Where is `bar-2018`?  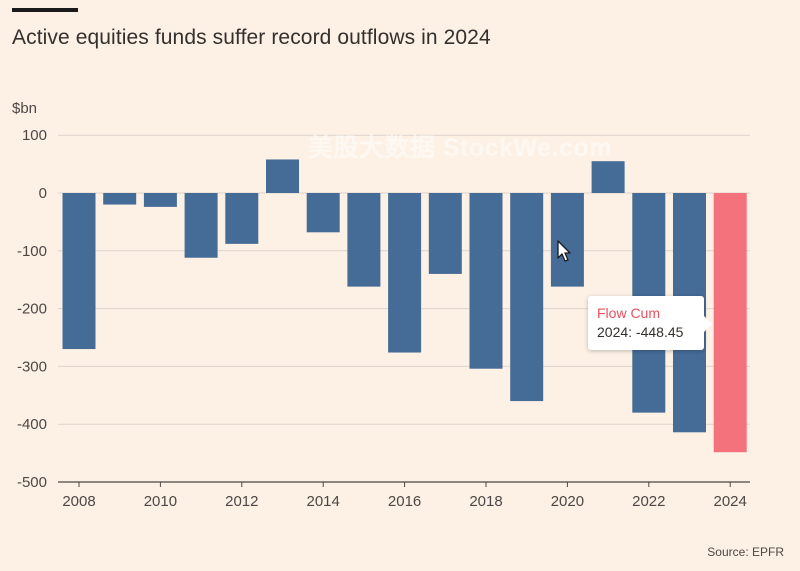
bar-2018 is located at coordinates (486, 281).